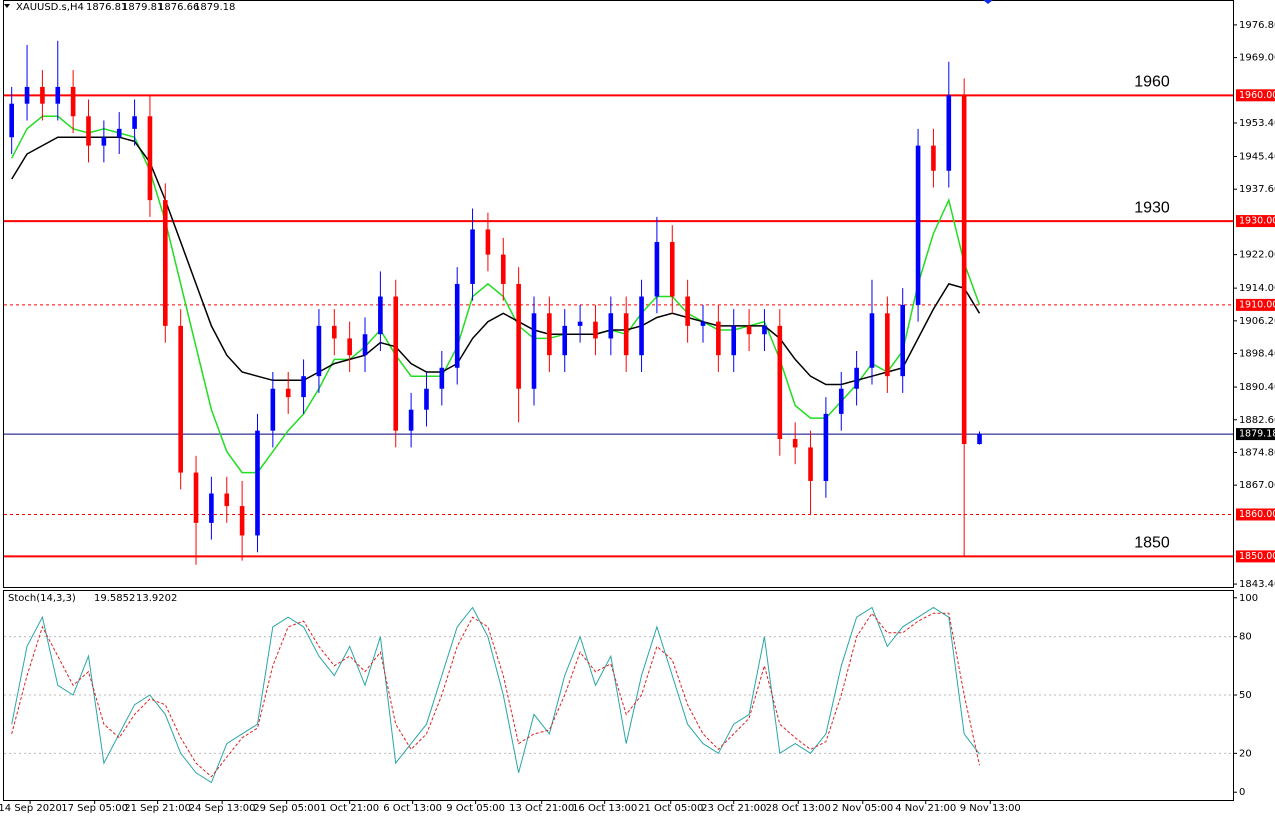  What do you see at coordinates (670, 808) in the screenshot?
I see `x-tick-label: 21 Oct 05:00` at bounding box center [670, 808].